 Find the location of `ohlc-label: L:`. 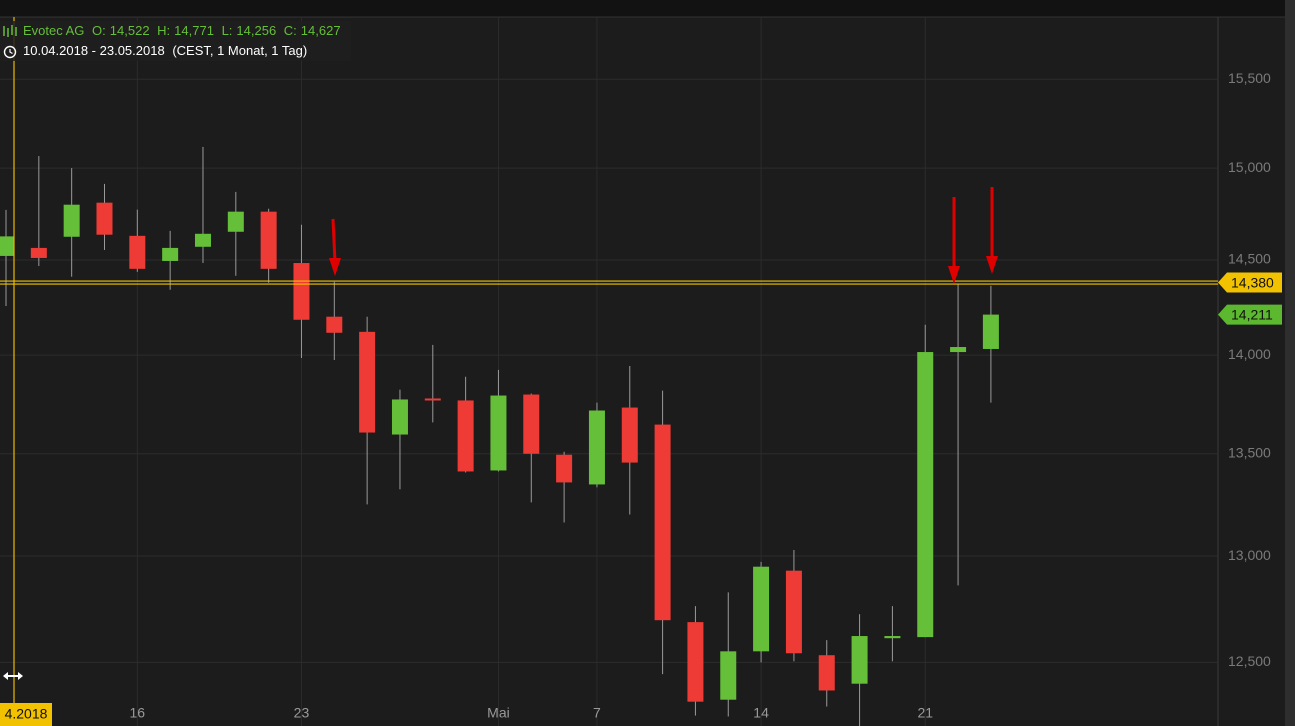

ohlc-label: L: is located at coordinates (227, 30).